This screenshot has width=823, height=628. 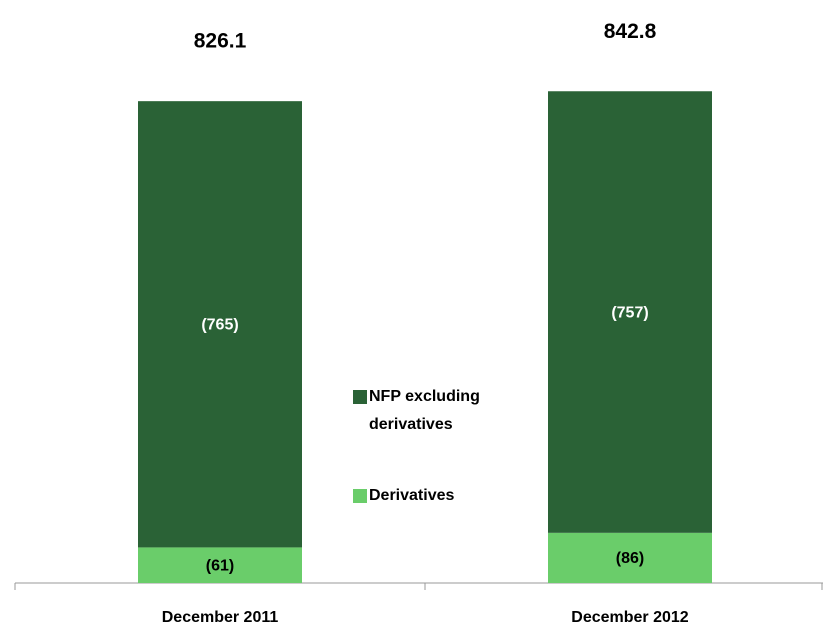 I want to click on data-label: (757), so click(x=629, y=312).